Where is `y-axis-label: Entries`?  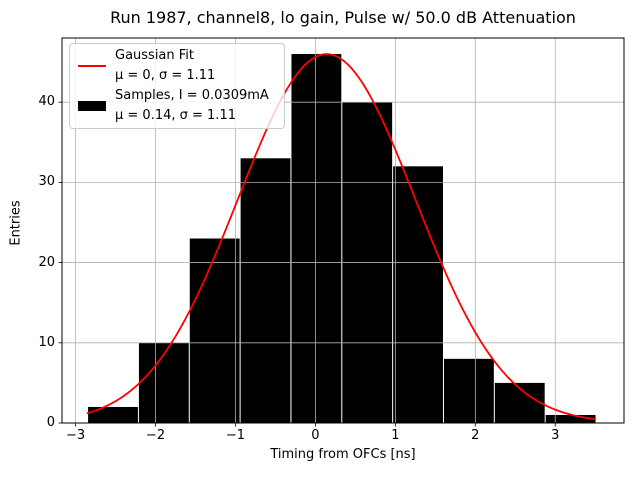
y-axis-label: Entries is located at coordinates (16, 223).